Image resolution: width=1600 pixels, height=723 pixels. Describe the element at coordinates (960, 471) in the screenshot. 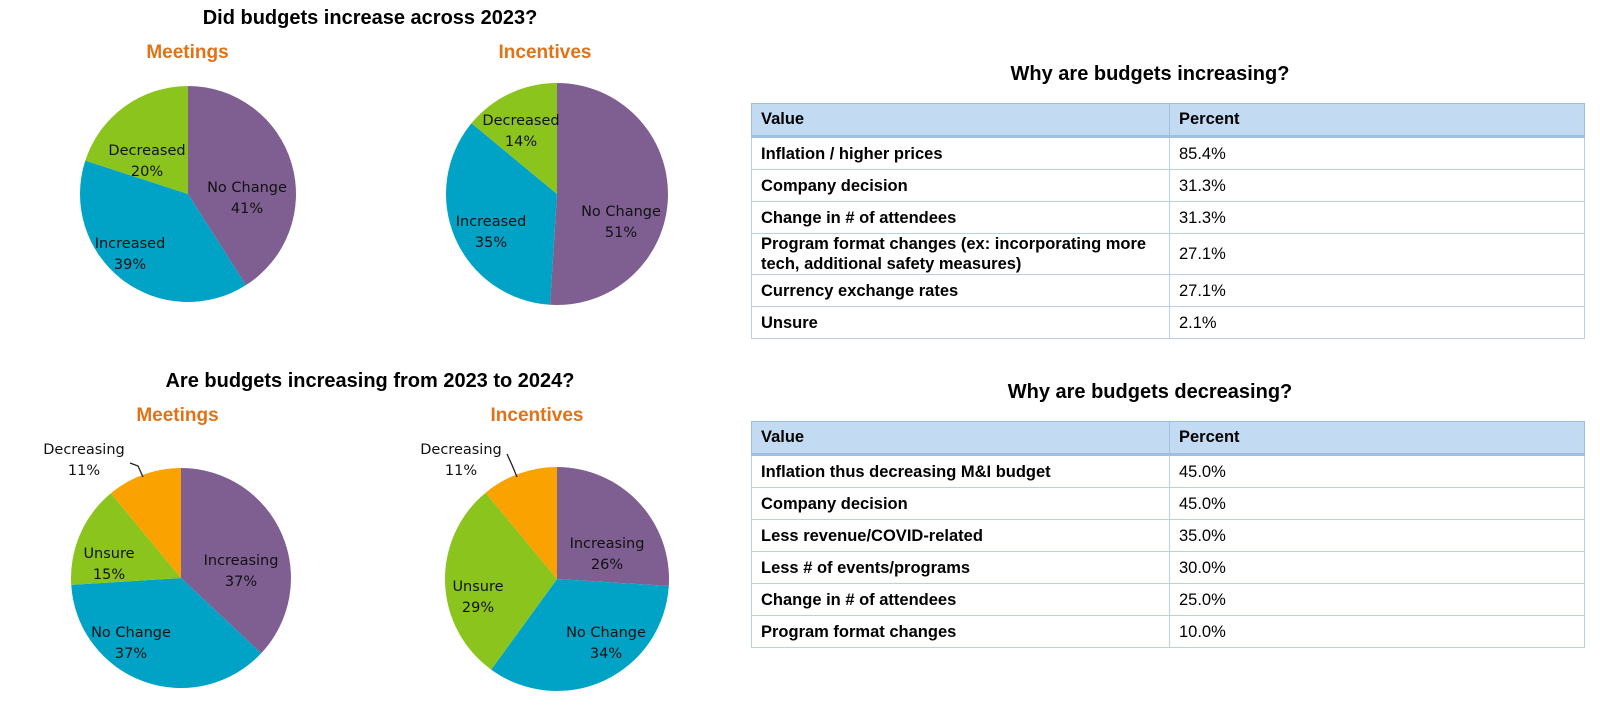

I see `cell-value: Inflation thus decreasing M&I budget` at that location.